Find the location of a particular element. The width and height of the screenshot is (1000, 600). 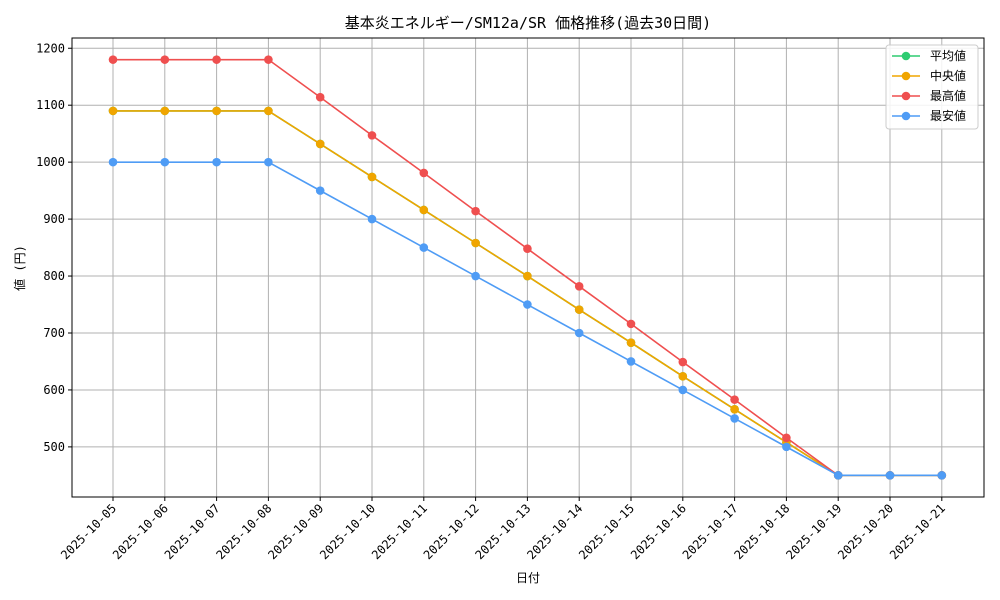

y-tick-label: 500 is located at coordinates (54, 447).